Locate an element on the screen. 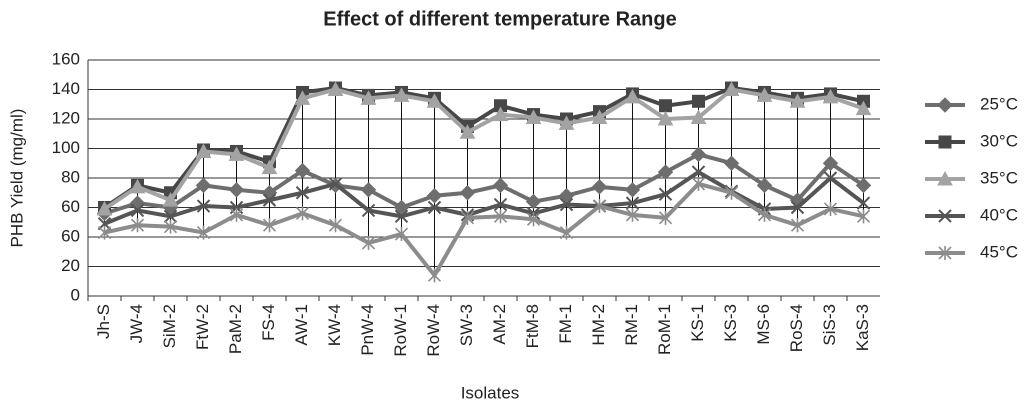  legend-label: 40°C is located at coordinates (999, 214).